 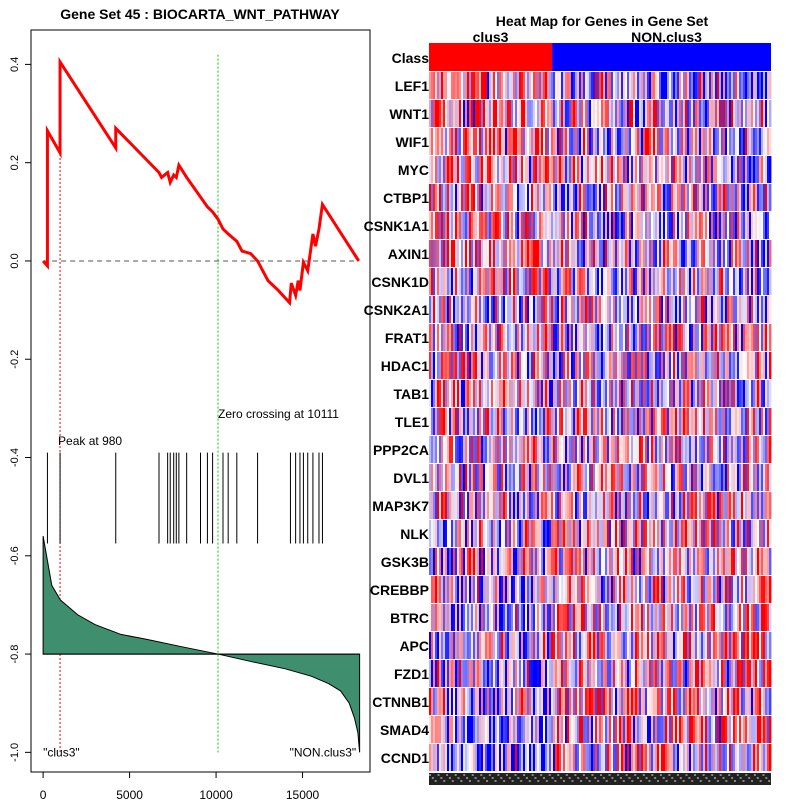 I want to click on heatmap-row, so click(x=600, y=281).